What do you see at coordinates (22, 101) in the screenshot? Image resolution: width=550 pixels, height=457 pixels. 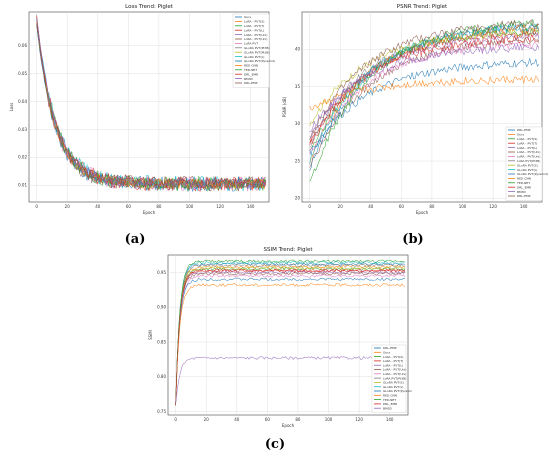 I see `y-tick-label: 0.04` at bounding box center [22, 101].